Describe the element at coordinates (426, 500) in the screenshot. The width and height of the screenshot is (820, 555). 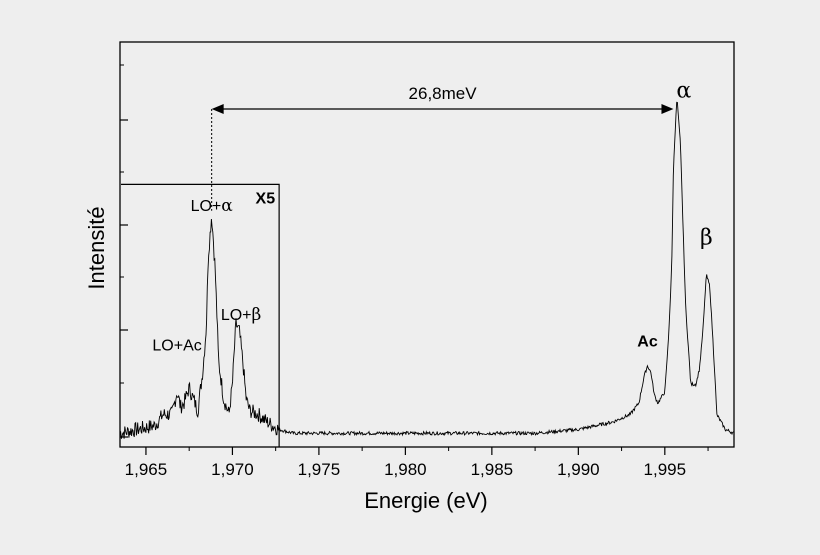
I see `x-axis-title: Energie (eV)` at that location.